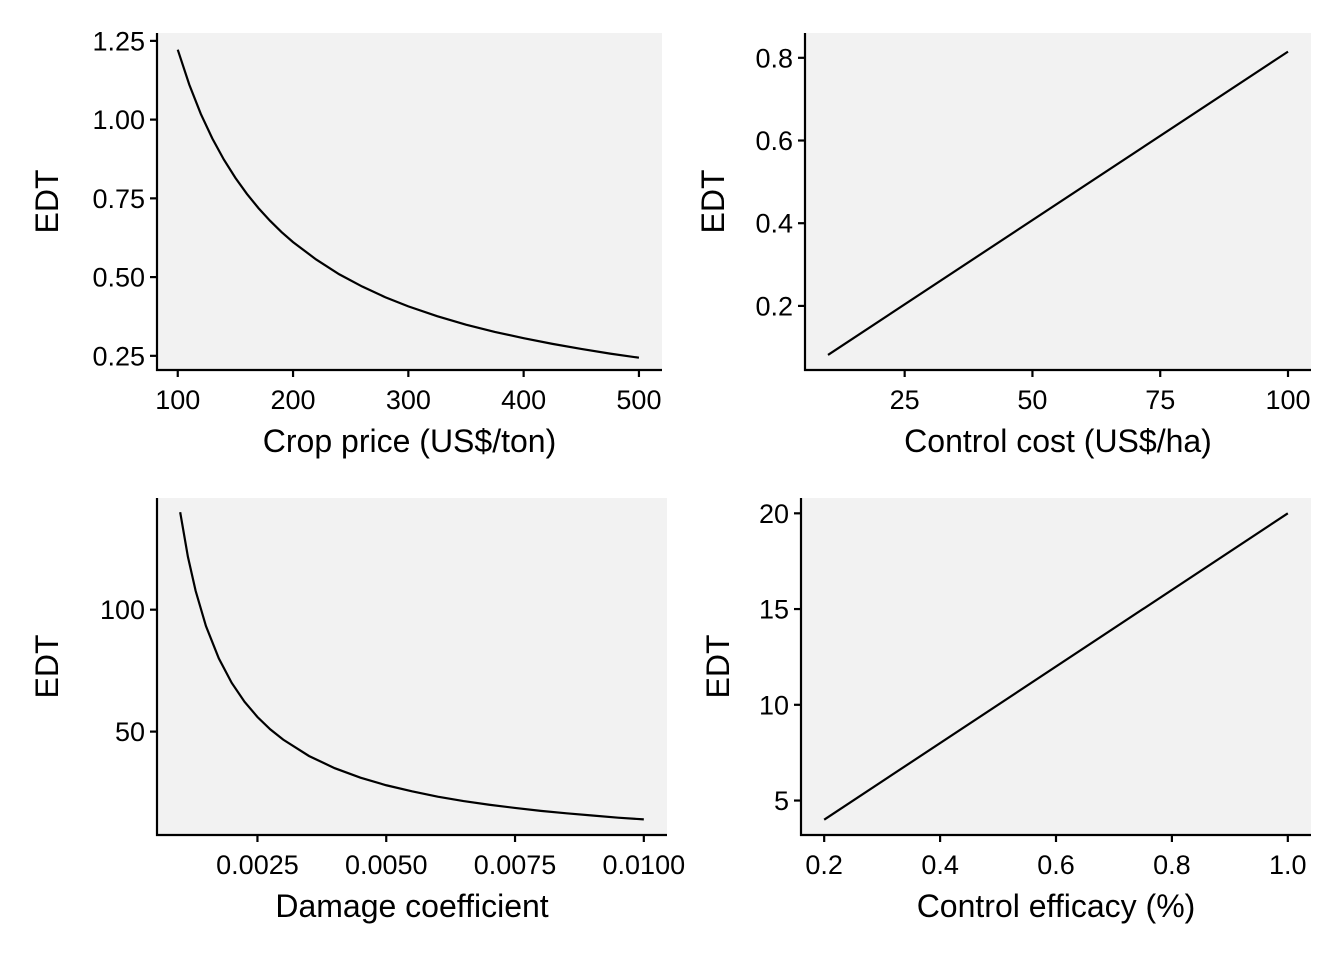 This screenshot has height=960, width=1344. What do you see at coordinates (122, 610) in the screenshot?
I see `y-tick-label: 100` at bounding box center [122, 610].